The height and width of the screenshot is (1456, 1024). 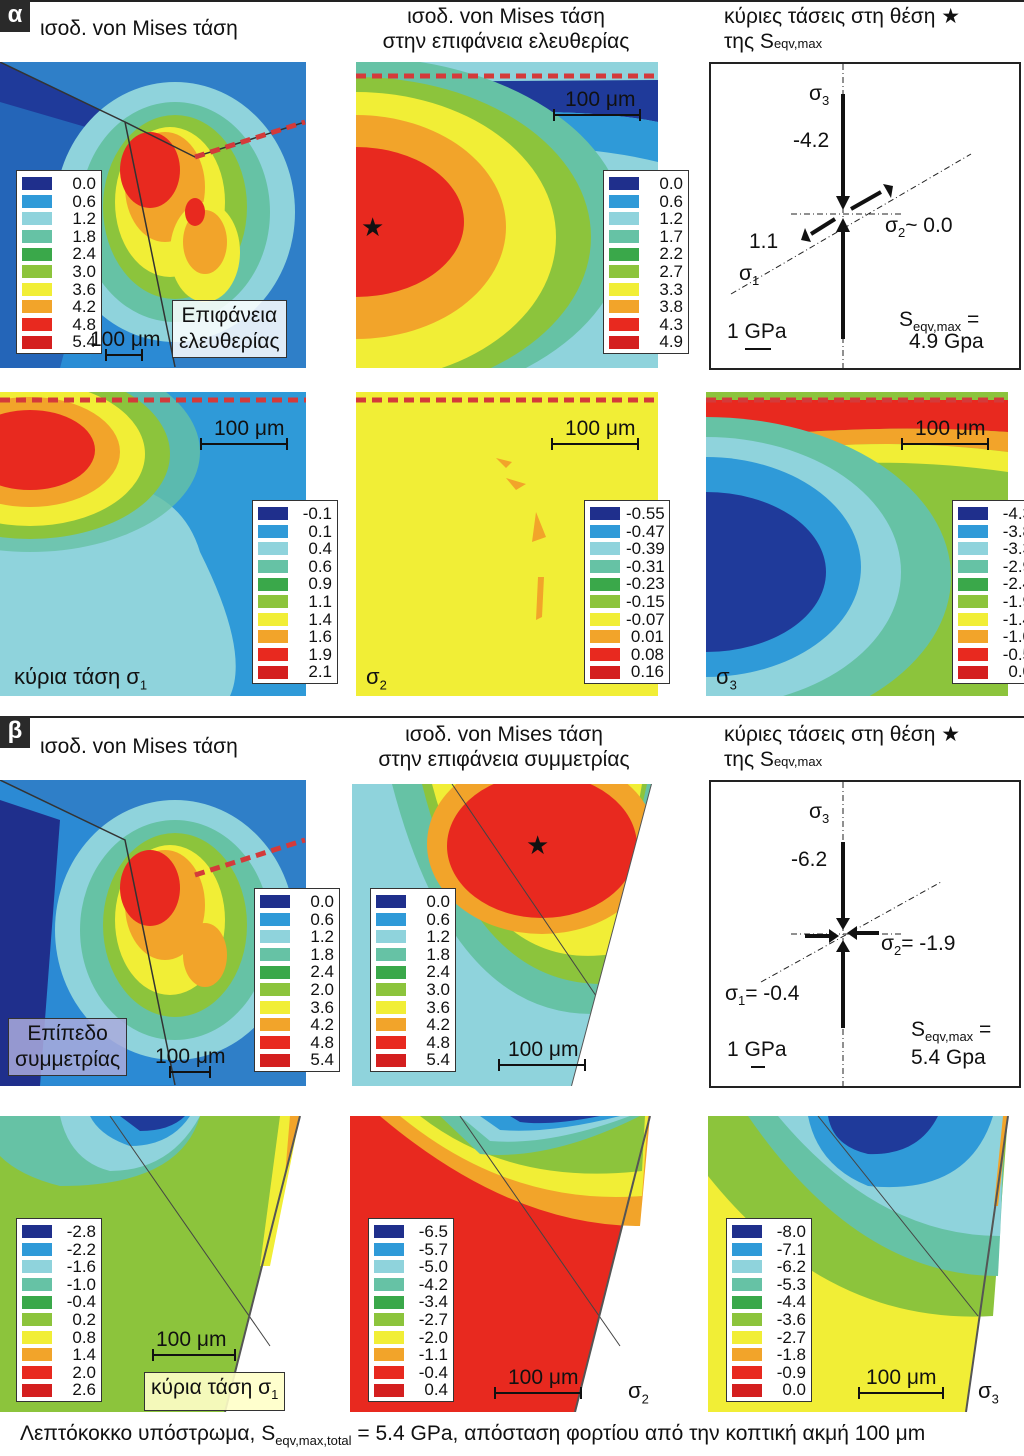 I want to click on legend-value: 2.0, so click(x=322, y=989).